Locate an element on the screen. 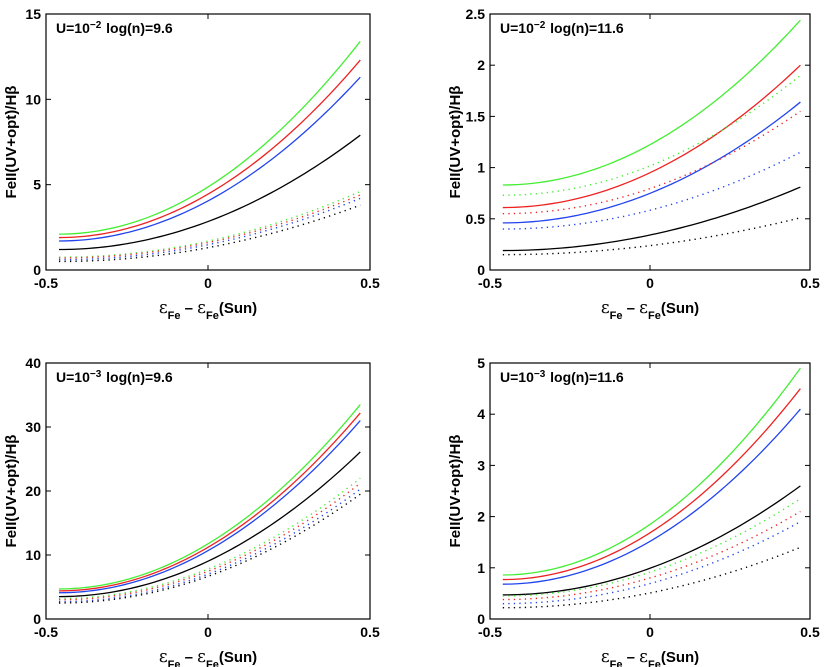 The width and height of the screenshot is (830, 667). panel-title: U=10−2 log(n)=11.6 is located at coordinates (562, 28).